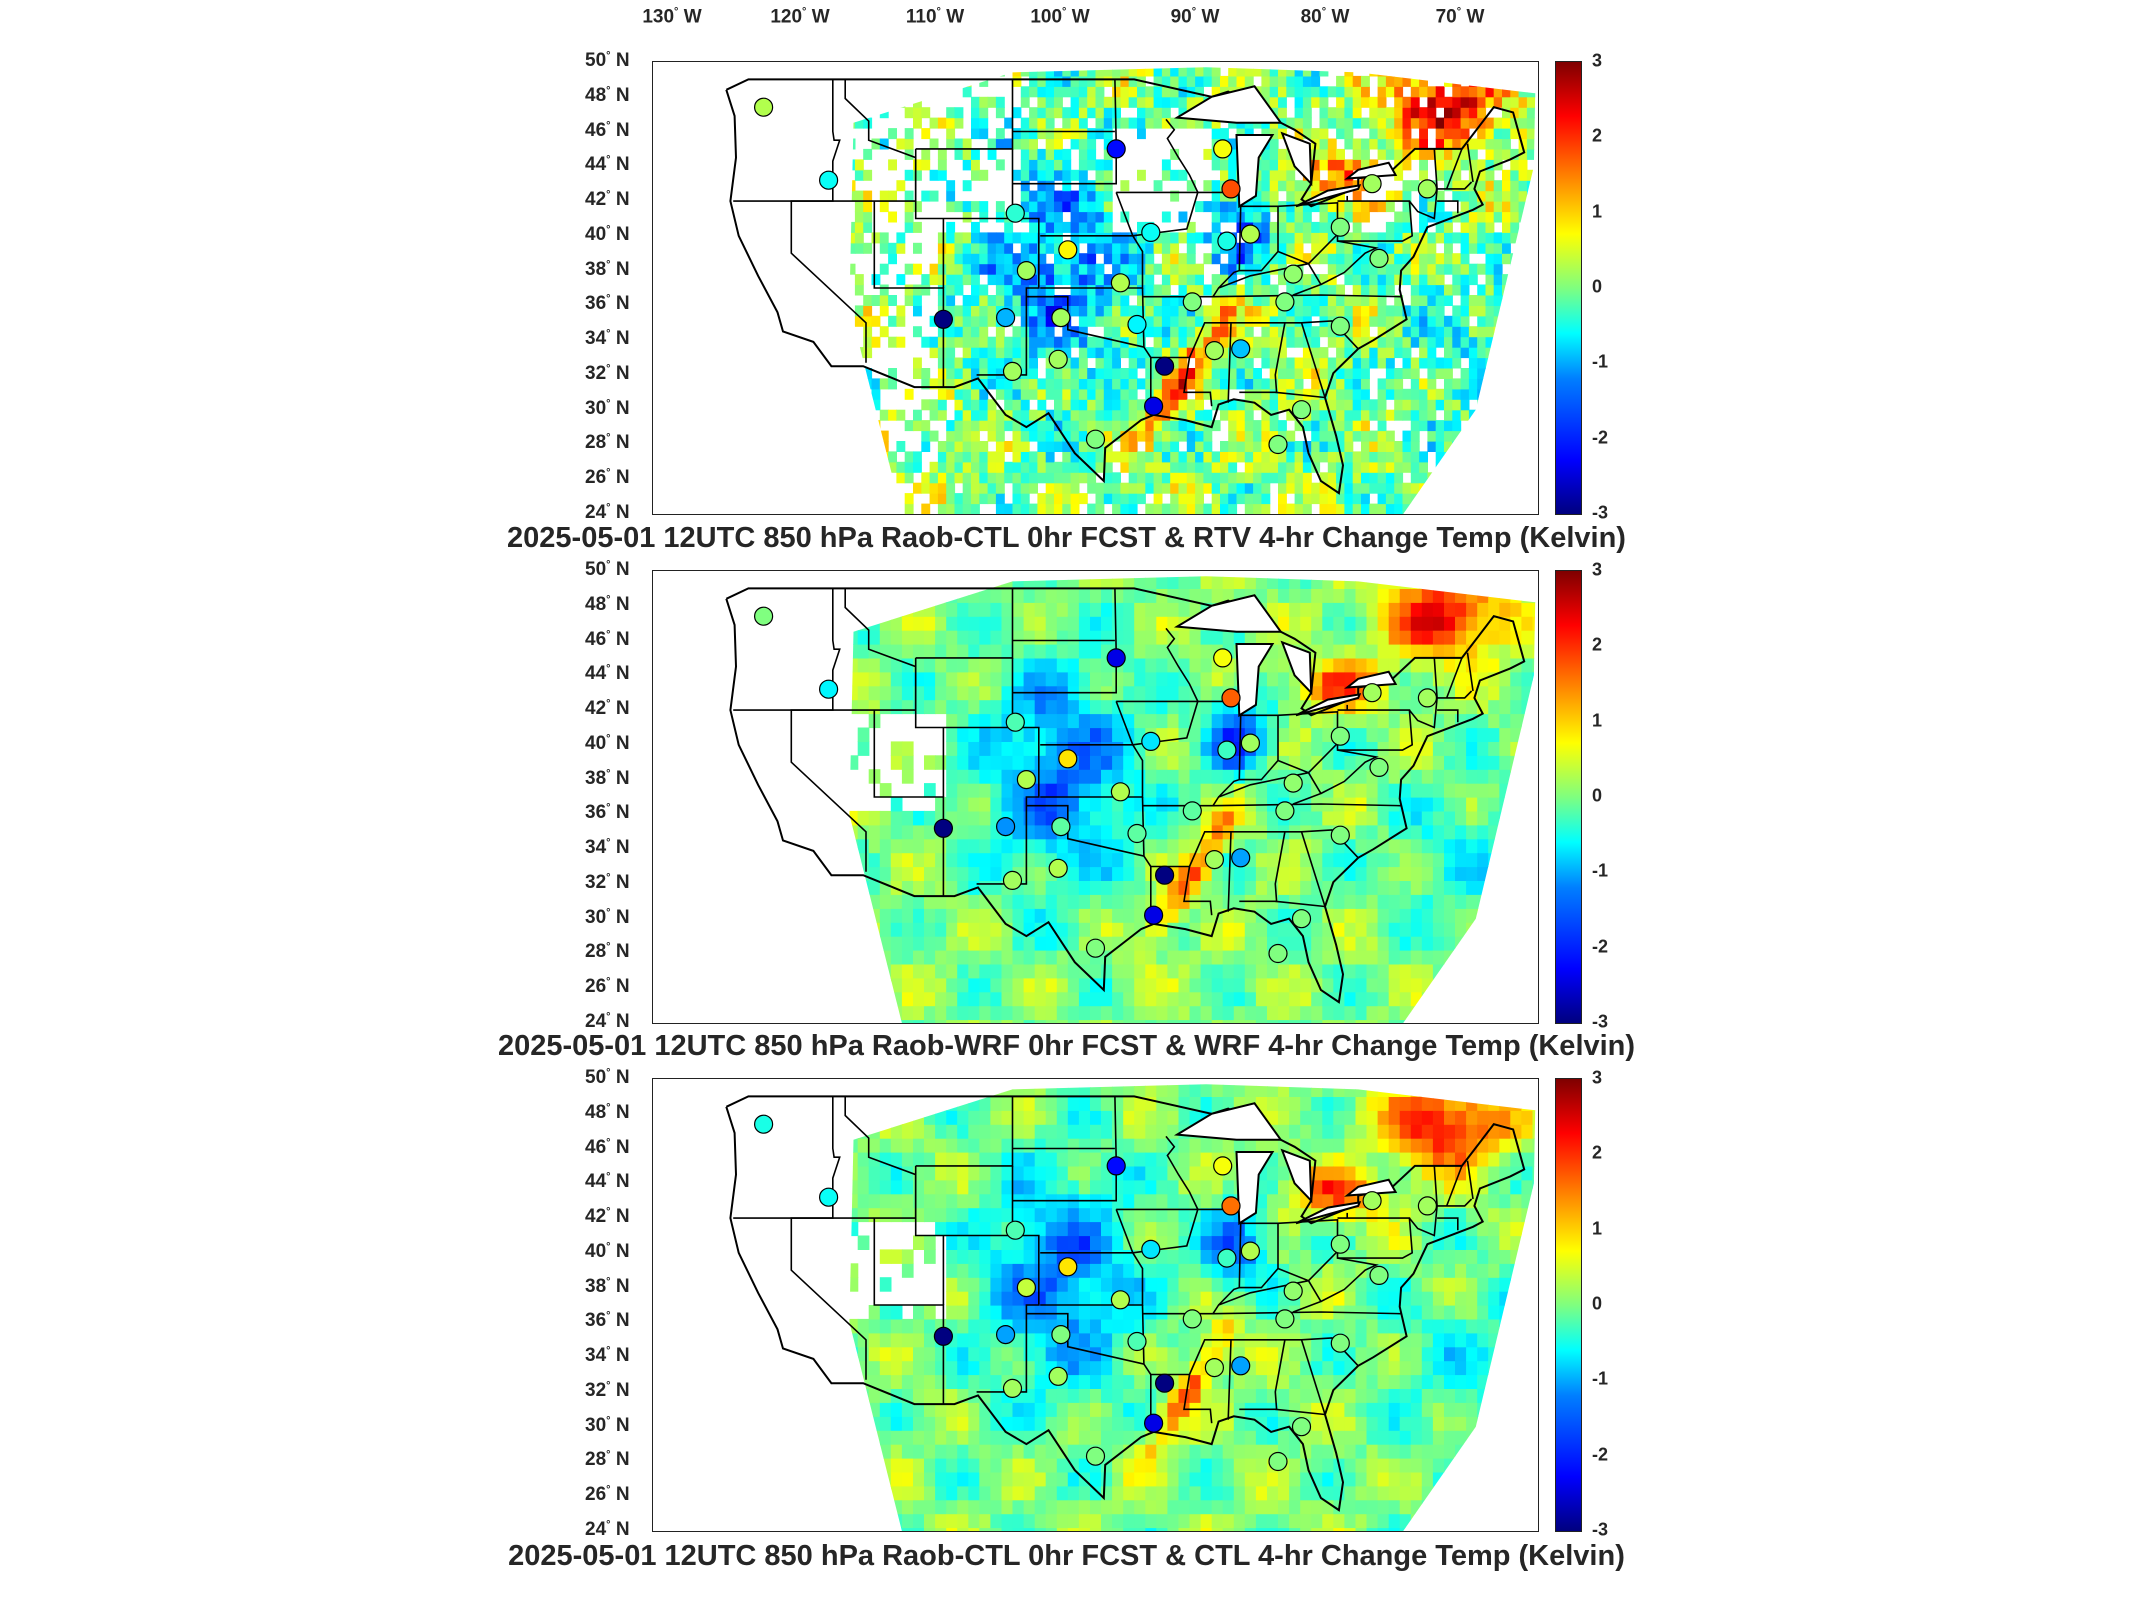 Image resolution: width=2133 pixels, height=1600 pixels. What do you see at coordinates (1597, 795) in the screenshot?
I see `colorbar-tick-label: 0` at bounding box center [1597, 795].